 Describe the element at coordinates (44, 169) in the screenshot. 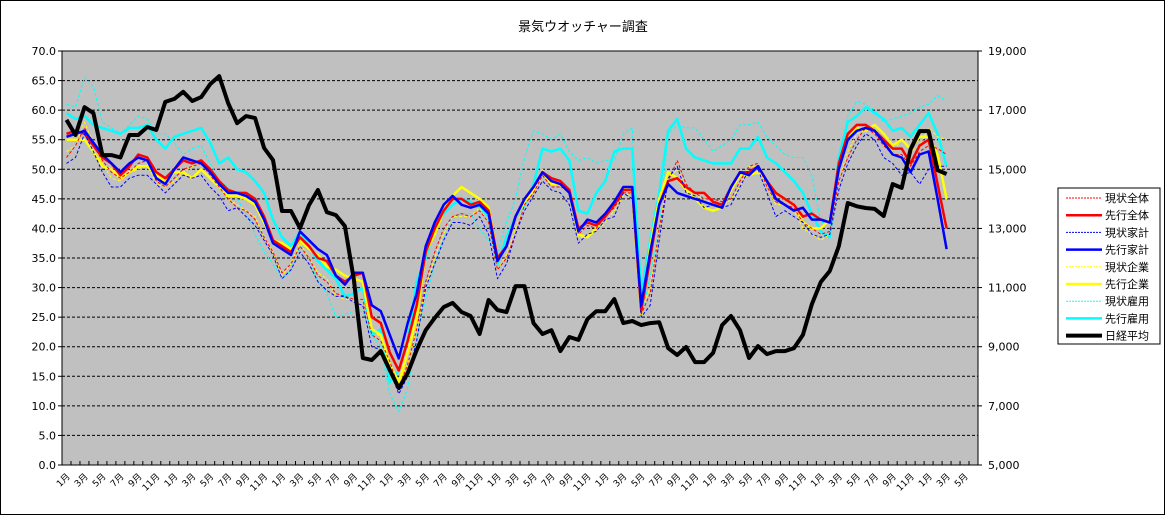

I see `left-tick-label: 50.0` at that location.